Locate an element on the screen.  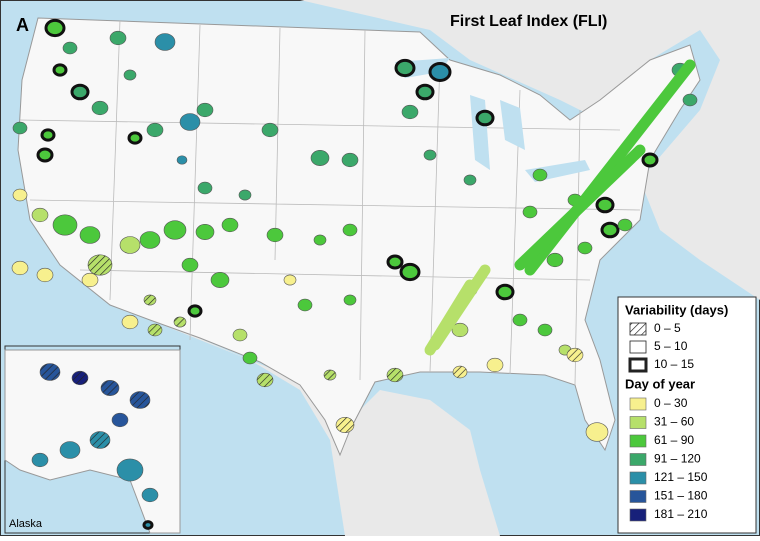
legend-label: 121 – 150 is located at coordinates (681, 477).